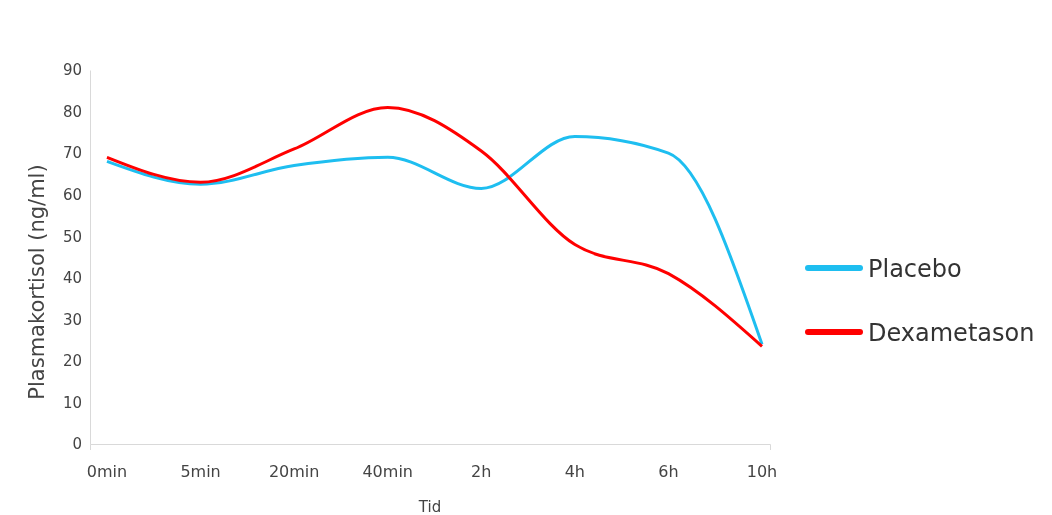 The height and width of the screenshot is (515, 1052). What do you see at coordinates (915, 269) in the screenshot?
I see `legend-label: Placebo` at bounding box center [915, 269].